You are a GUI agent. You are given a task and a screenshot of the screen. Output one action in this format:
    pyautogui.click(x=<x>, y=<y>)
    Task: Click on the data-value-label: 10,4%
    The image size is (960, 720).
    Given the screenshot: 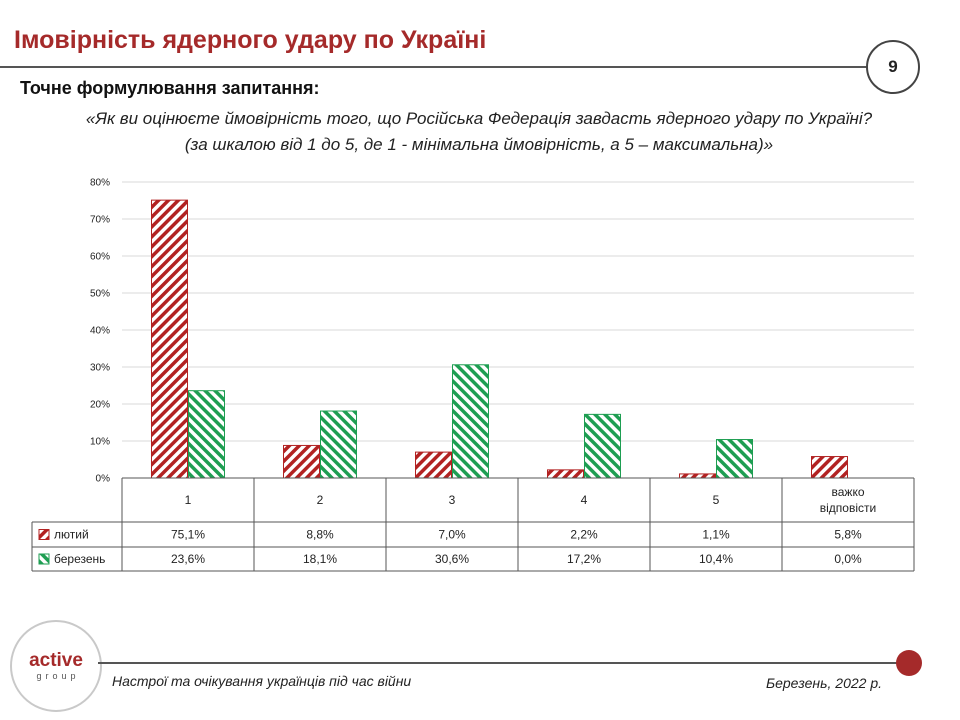 What is the action you would take?
    pyautogui.click(x=716, y=559)
    